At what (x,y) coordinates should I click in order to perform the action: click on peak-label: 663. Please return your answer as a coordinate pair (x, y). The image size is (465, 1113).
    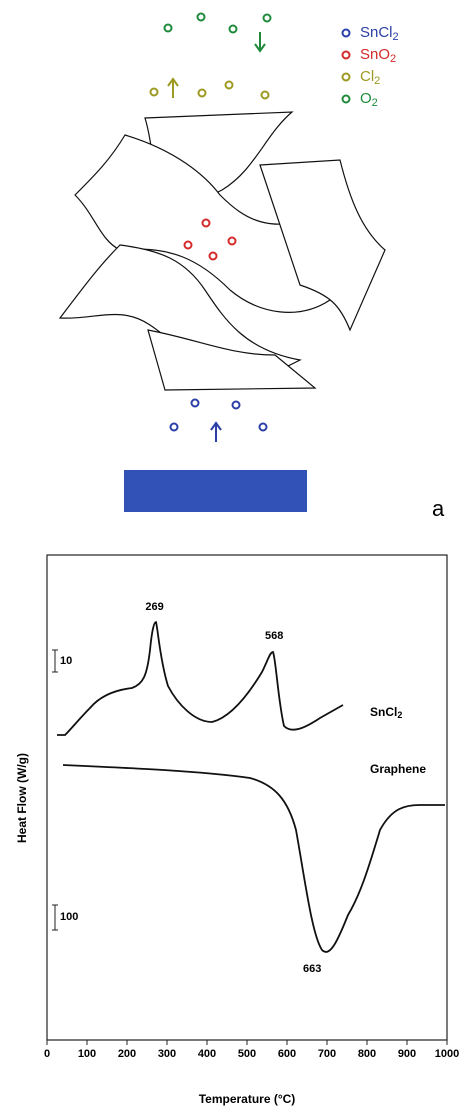
    Looking at the image, I should click on (312, 969).